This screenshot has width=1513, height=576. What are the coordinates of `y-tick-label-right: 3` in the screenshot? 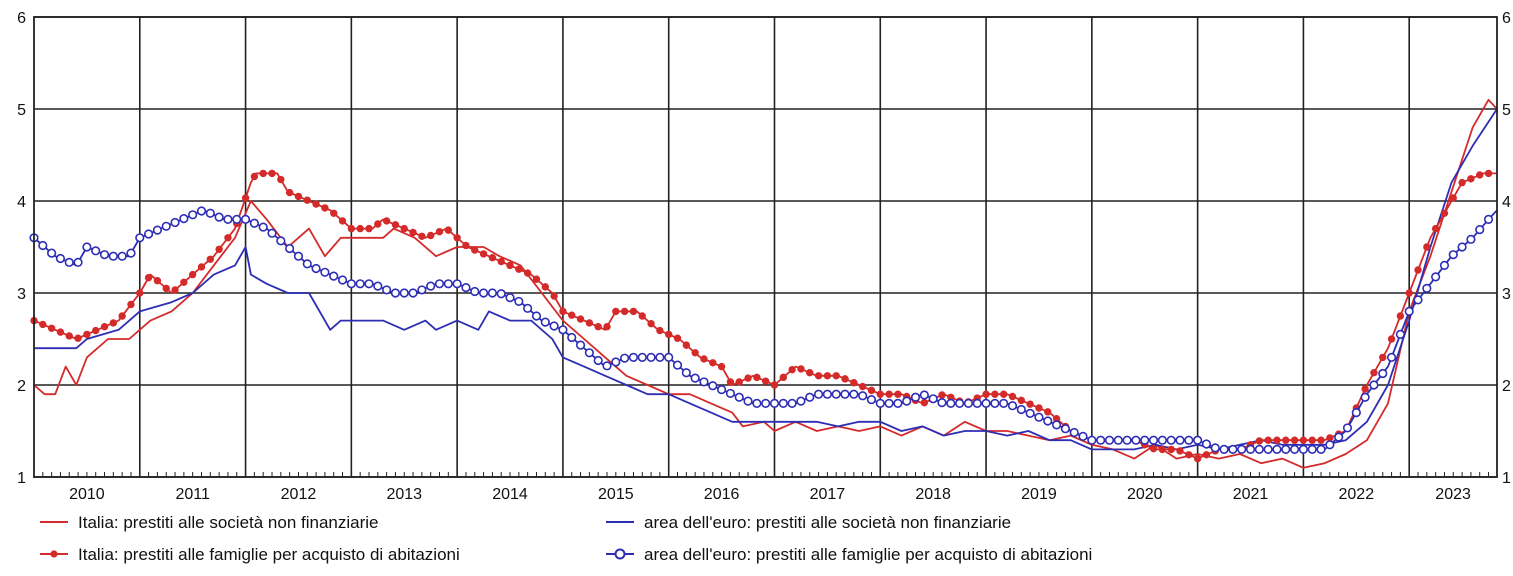 It's located at (1506, 294).